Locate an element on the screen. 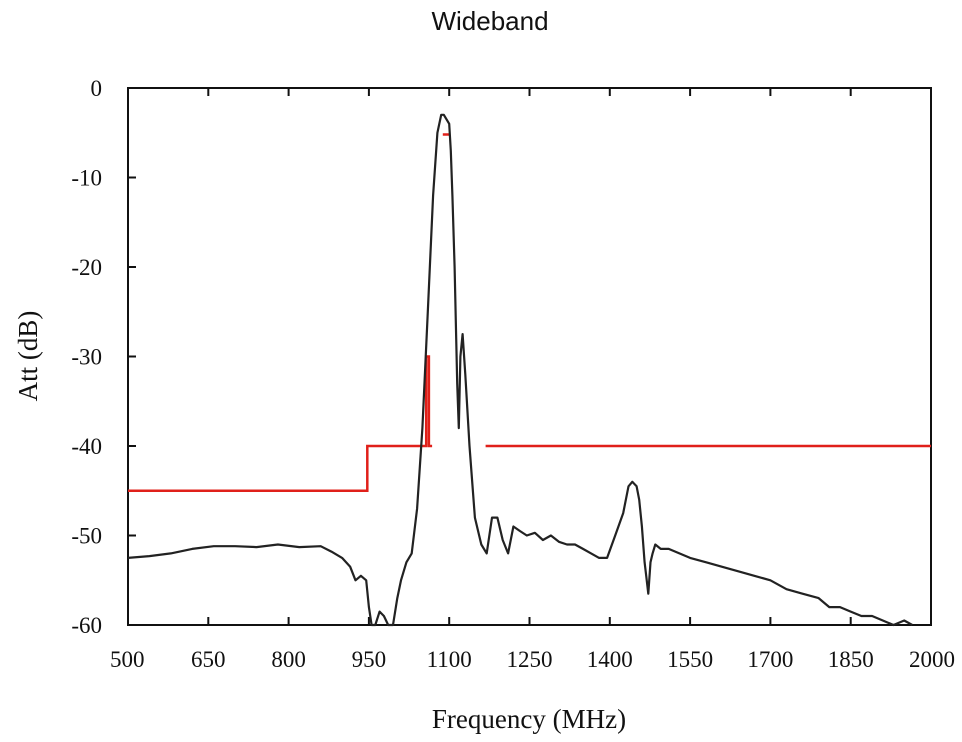  x-tick-label: 950 is located at coordinates (369, 659).